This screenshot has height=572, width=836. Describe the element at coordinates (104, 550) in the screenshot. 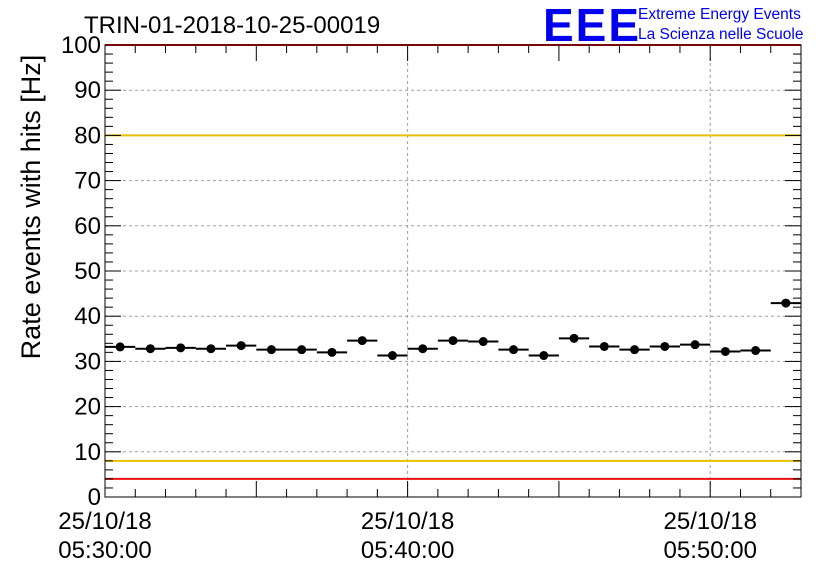

I see `x-tick-label-time: 05:30:00` at that location.